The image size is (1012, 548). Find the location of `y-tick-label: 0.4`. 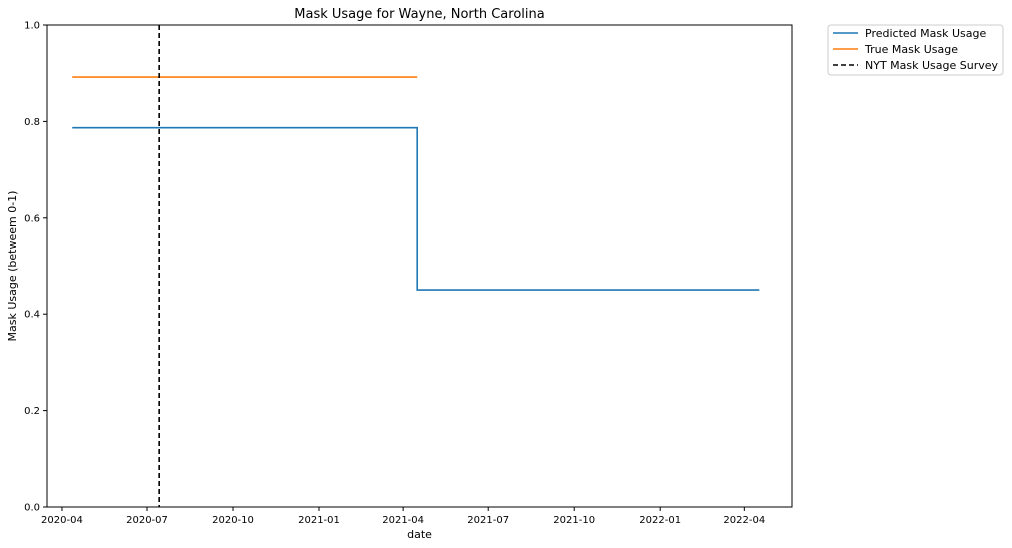

y-tick-label: 0.4 is located at coordinates (32, 315).